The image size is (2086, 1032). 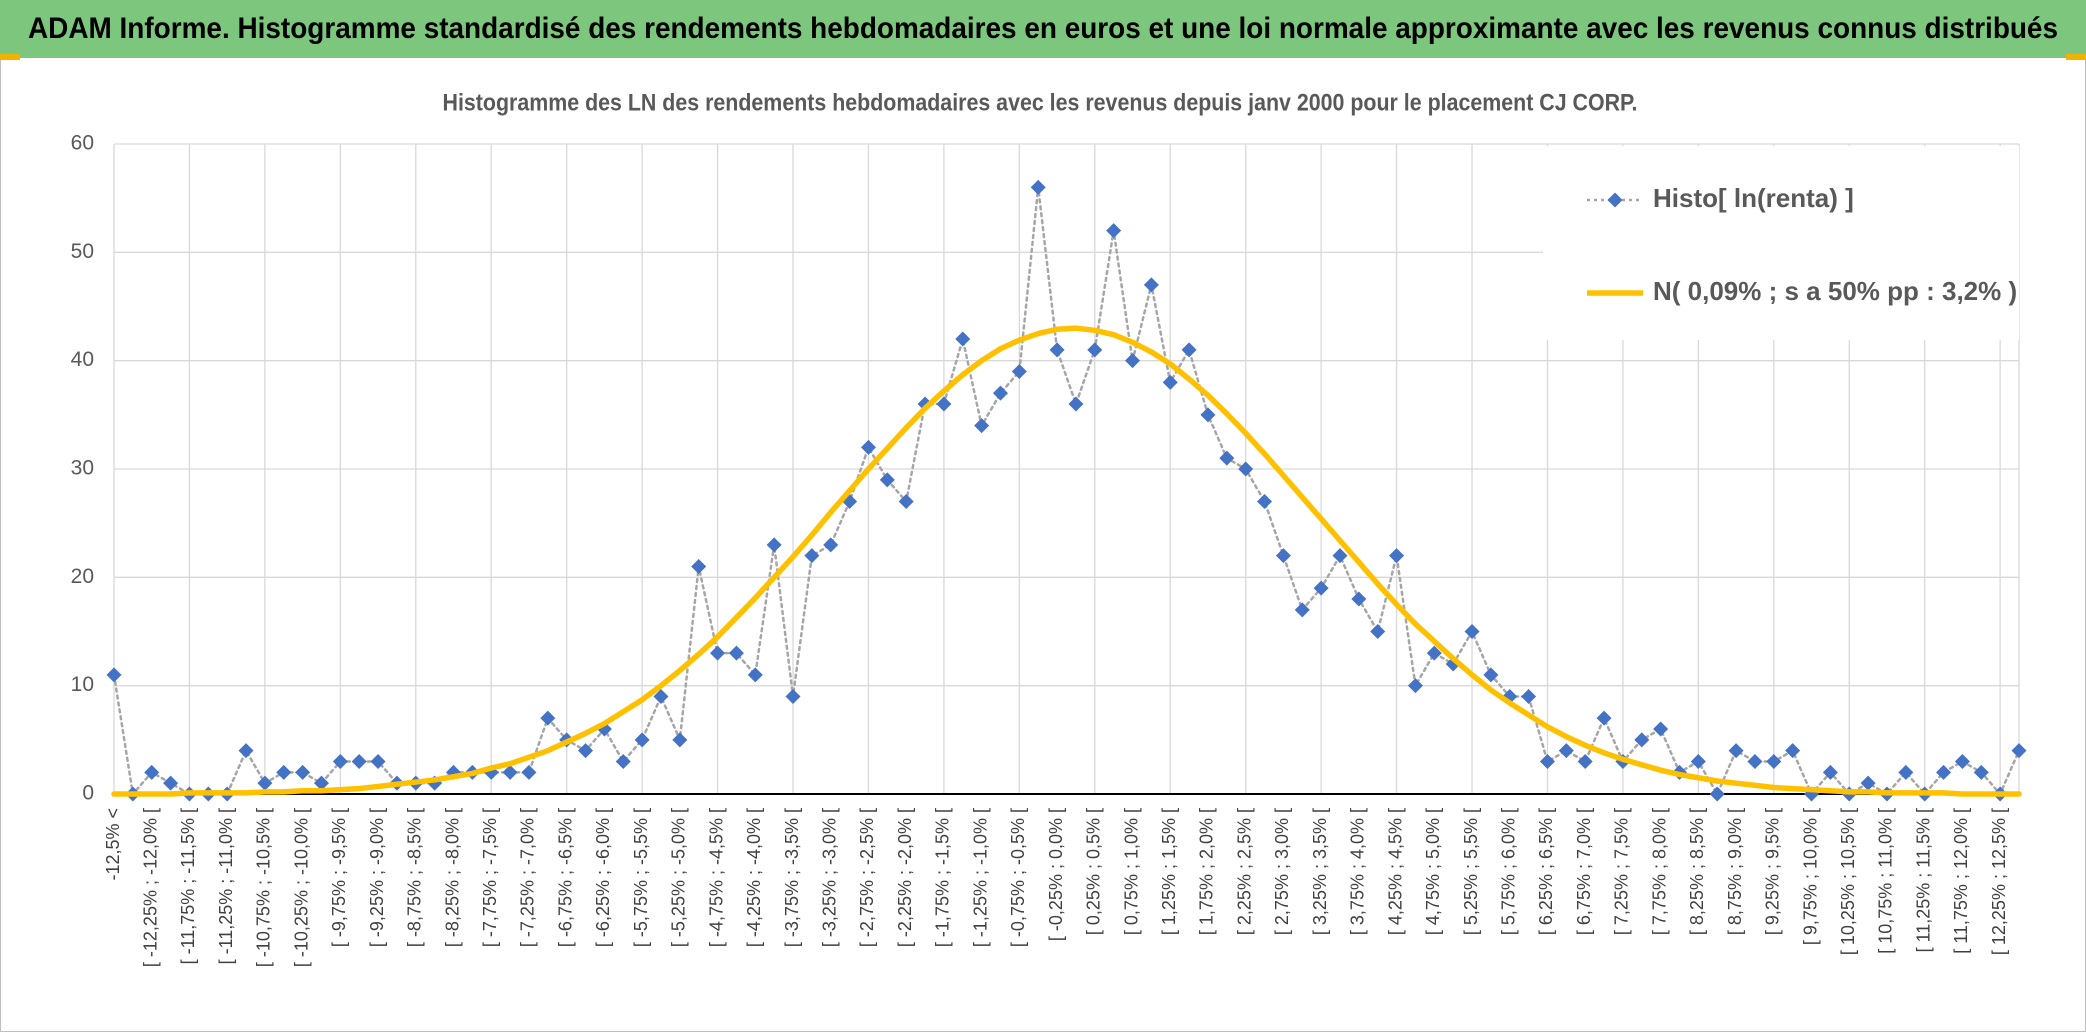 What do you see at coordinates (1131, 871) in the screenshot?
I see `x-tick-label: [ 0,75% ; 1,0% [` at bounding box center [1131, 871].